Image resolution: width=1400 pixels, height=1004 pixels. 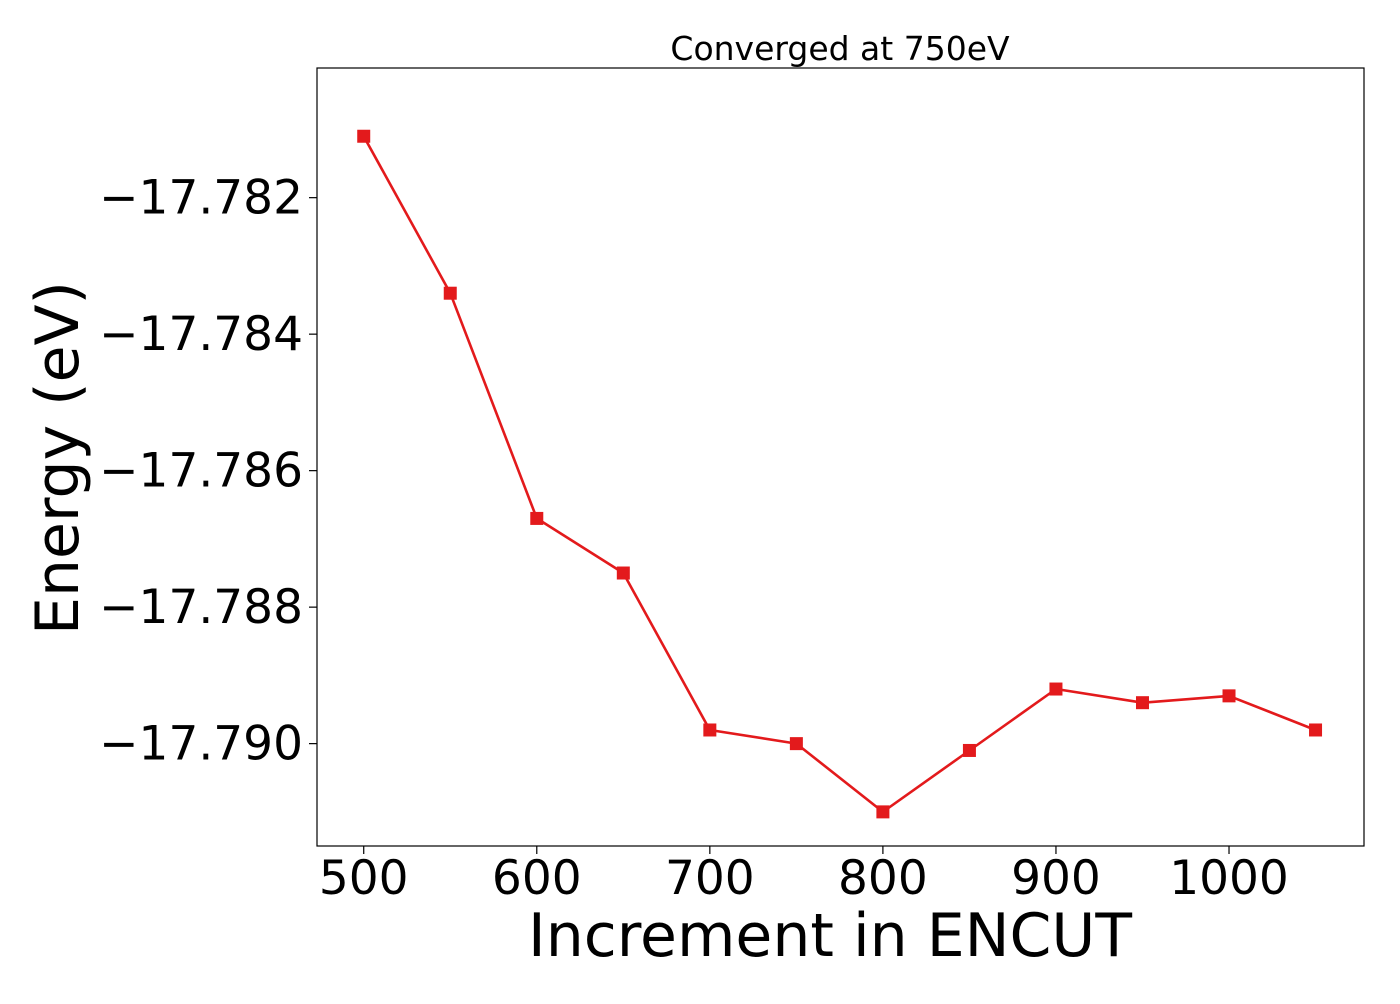 What do you see at coordinates (364, 878) in the screenshot?
I see `x-tick-label: 500` at bounding box center [364, 878].